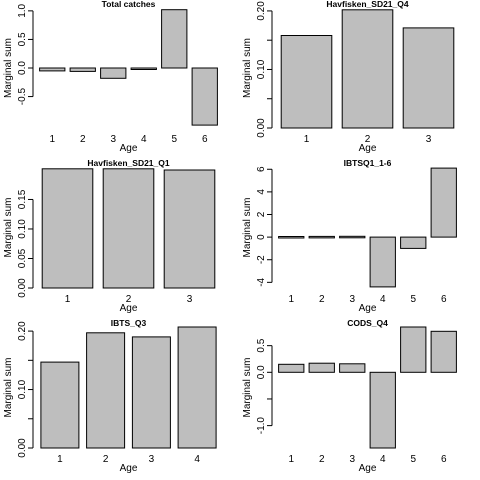 The height and width of the screenshot is (480, 480). Describe the element at coordinates (261, 169) in the screenshot. I see `y-tick-label: 6` at that location.